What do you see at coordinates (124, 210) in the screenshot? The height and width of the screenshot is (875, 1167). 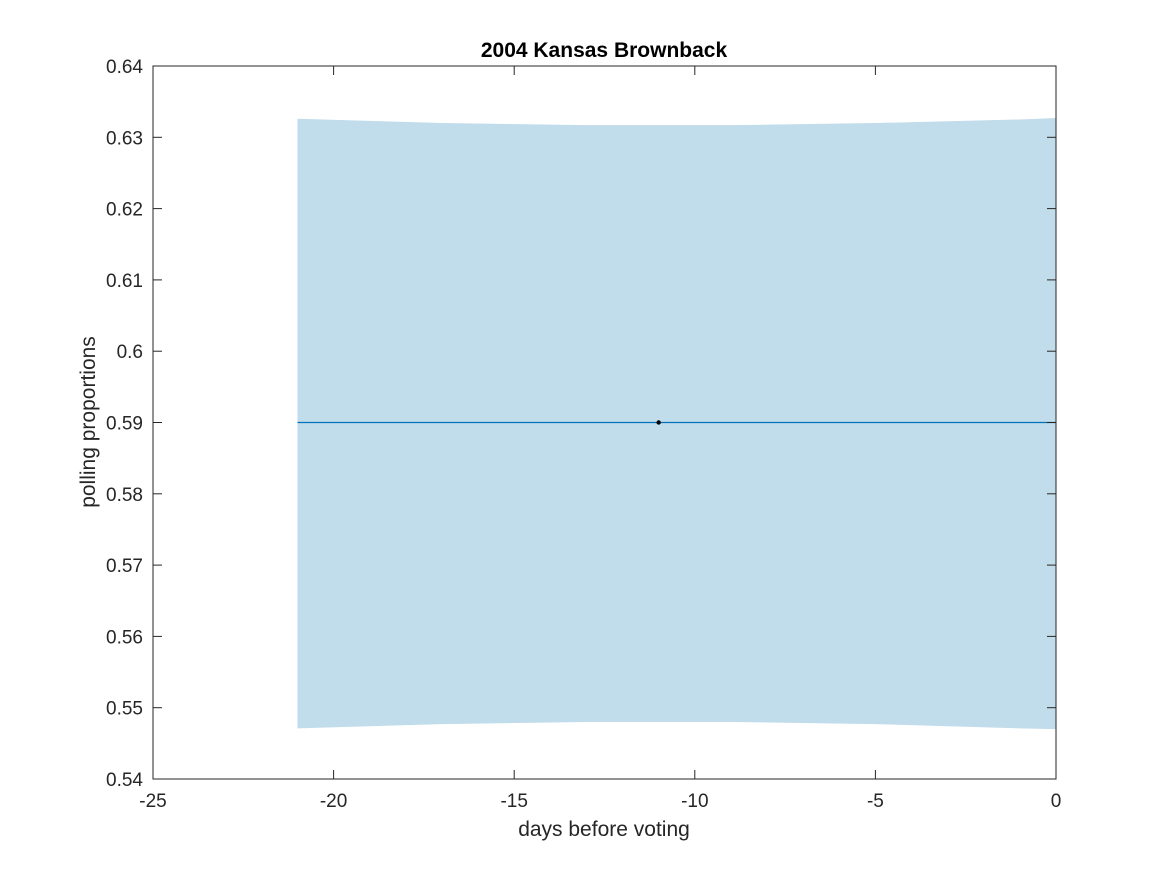 I see `y-tick-label: 0.62` at bounding box center [124, 210].